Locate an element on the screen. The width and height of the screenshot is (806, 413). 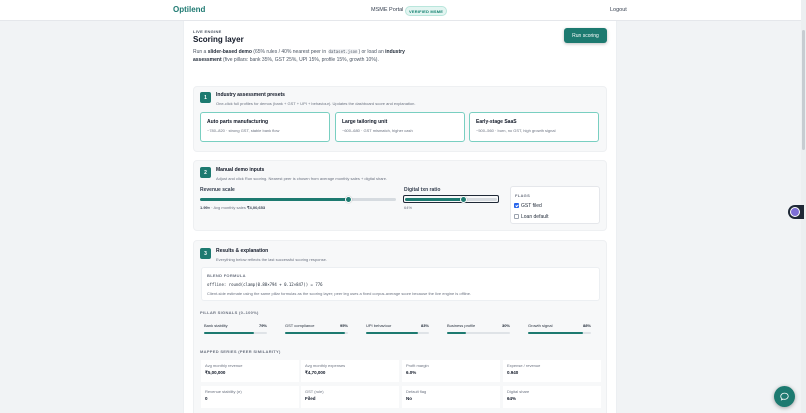
mapped-gst-rule: GST (rule) Filed is located at coordinates (350, 397).